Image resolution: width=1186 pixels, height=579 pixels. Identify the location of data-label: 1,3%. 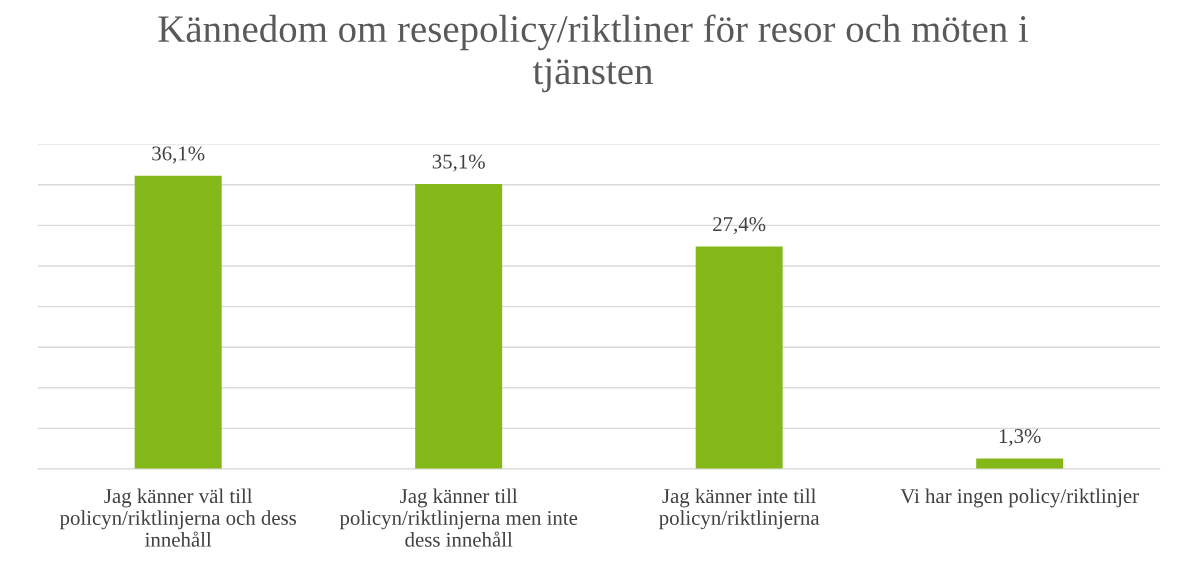
(1020, 438).